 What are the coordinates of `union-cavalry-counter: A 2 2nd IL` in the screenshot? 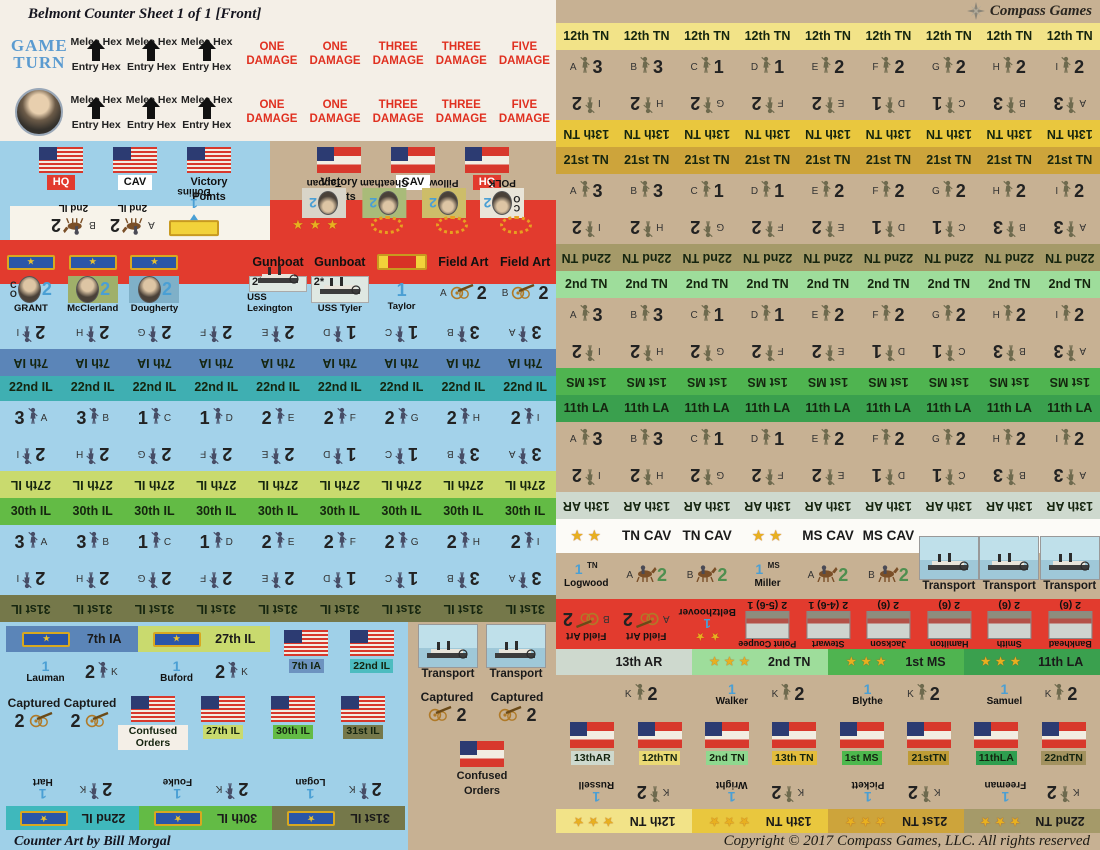 It's located at (132, 211).